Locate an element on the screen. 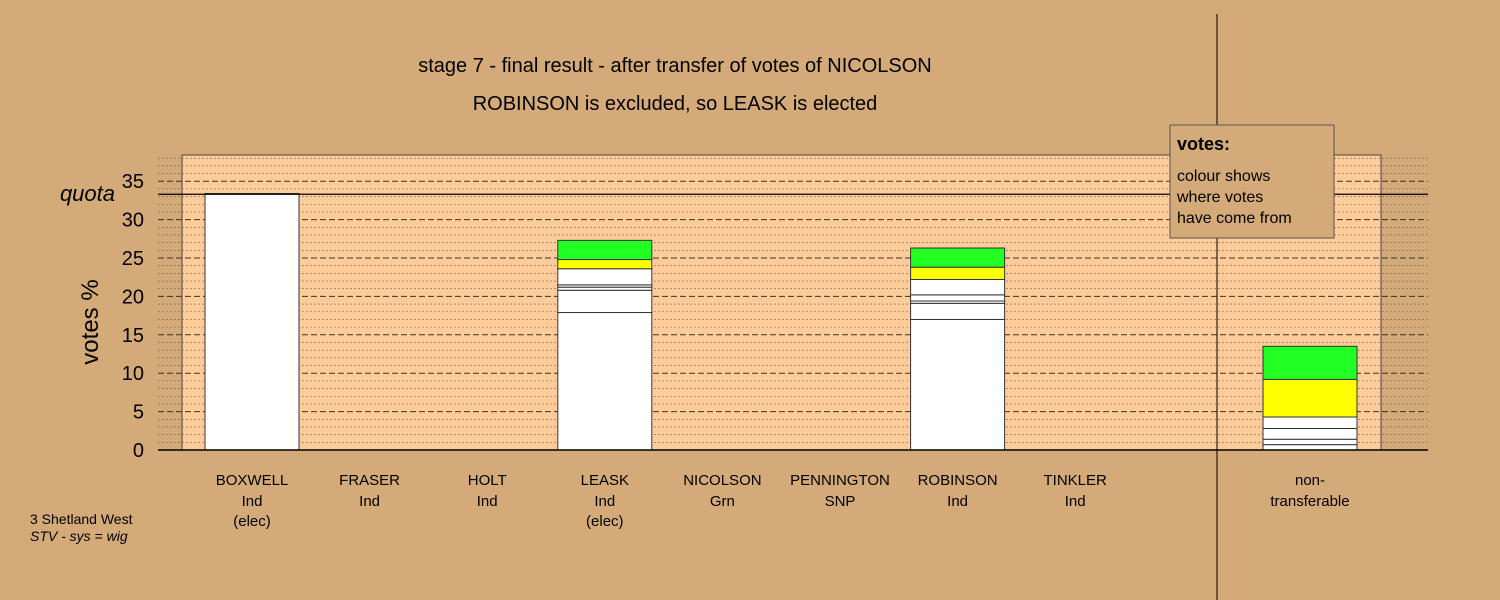 The width and height of the screenshot is (1500, 600). legend-box is located at coordinates (1252, 181).